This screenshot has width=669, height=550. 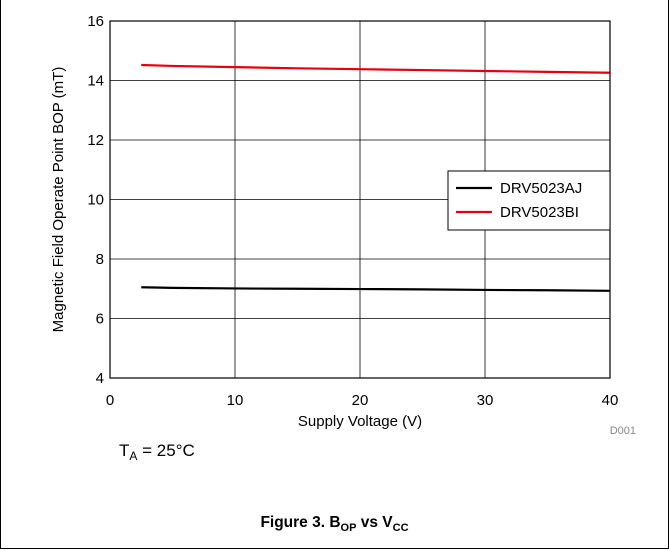 What do you see at coordinates (133, 456) in the screenshot?
I see `temperature-note-sub: A` at bounding box center [133, 456].